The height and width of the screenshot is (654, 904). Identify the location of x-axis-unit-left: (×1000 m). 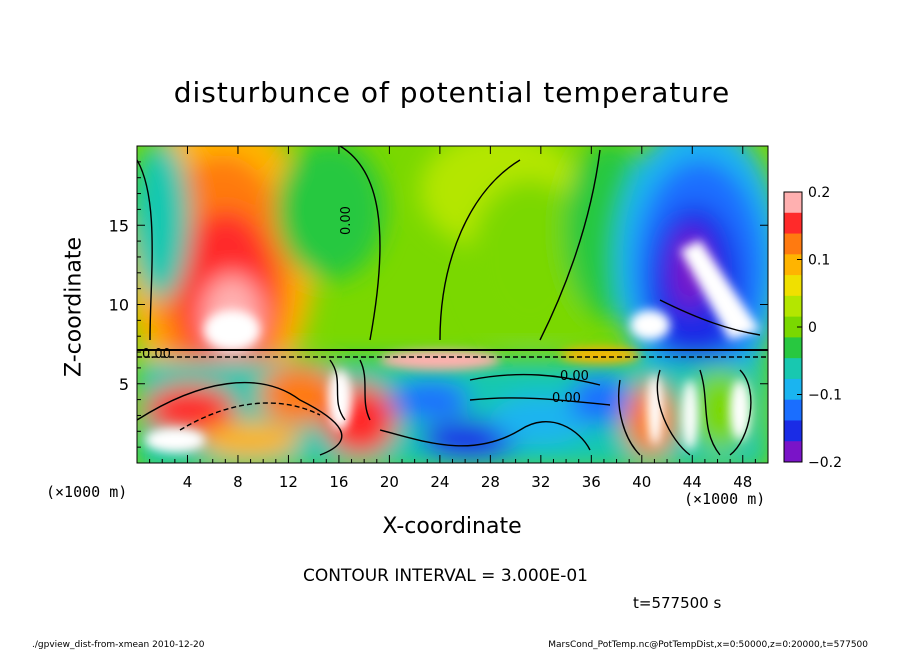
(87, 492).